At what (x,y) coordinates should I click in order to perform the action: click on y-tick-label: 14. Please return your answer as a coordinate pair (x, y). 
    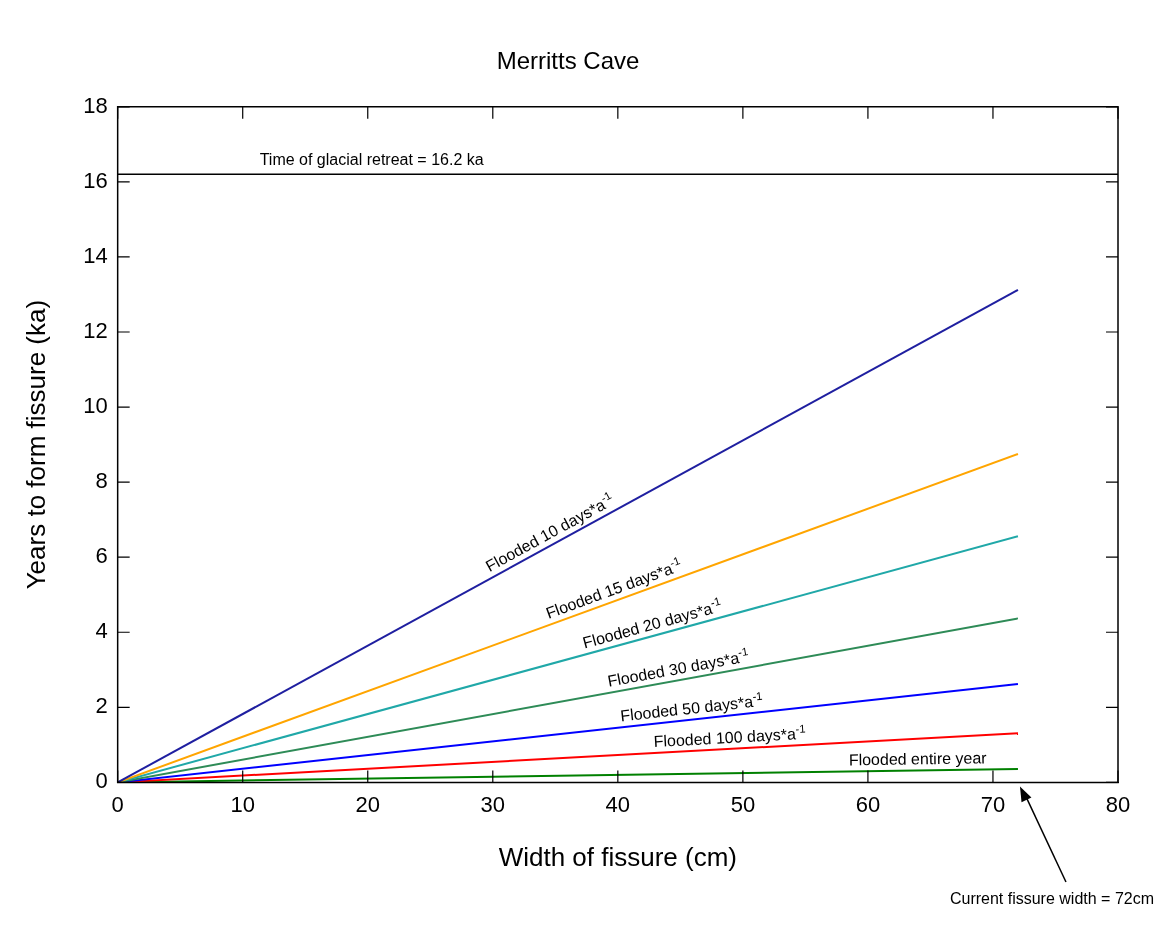
    Looking at the image, I should click on (95, 255).